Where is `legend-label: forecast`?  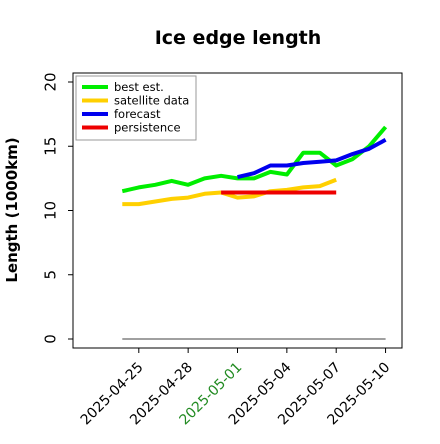 legend-label: forecast is located at coordinates (137, 114).